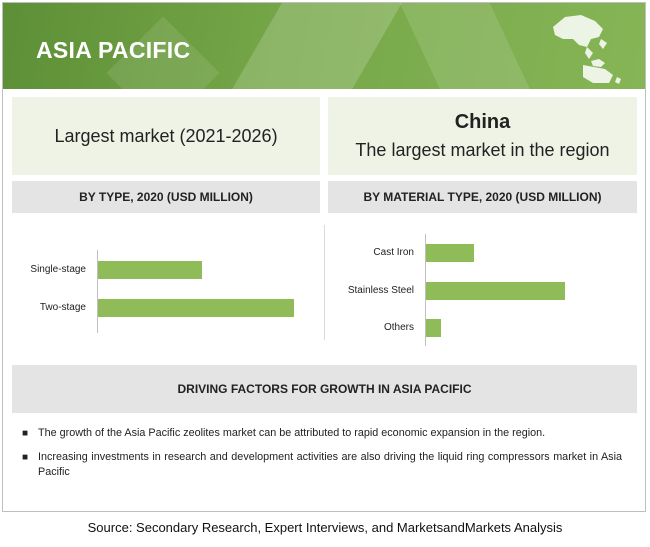 The width and height of the screenshot is (650, 547). I want to click on largest-market-panel: Largest market (2021-2026), so click(166, 136).